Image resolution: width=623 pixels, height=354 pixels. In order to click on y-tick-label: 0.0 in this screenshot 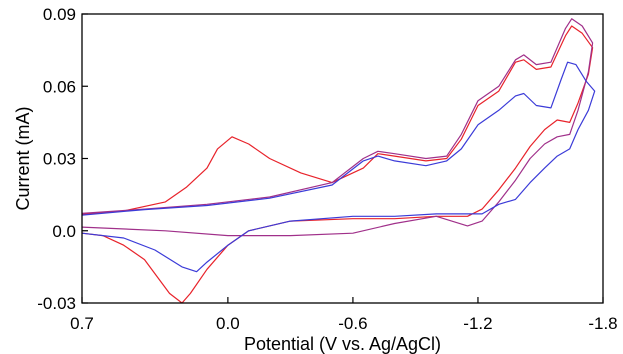, I will do `click(64, 231)`.